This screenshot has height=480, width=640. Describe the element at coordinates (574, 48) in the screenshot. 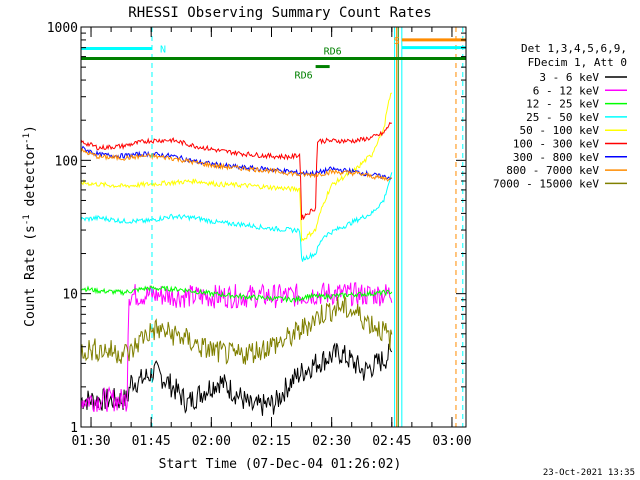

I see `legend-header-line-1: Det 1,3,4,5,6,9,` at that location.